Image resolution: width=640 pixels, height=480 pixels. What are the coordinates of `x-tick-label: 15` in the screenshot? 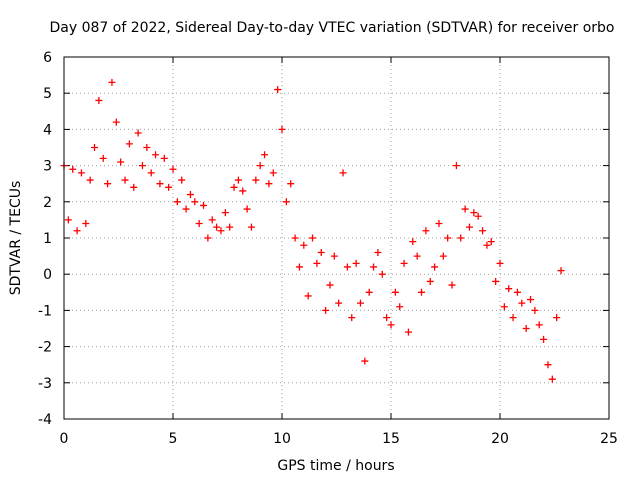 It's located at (391, 439).